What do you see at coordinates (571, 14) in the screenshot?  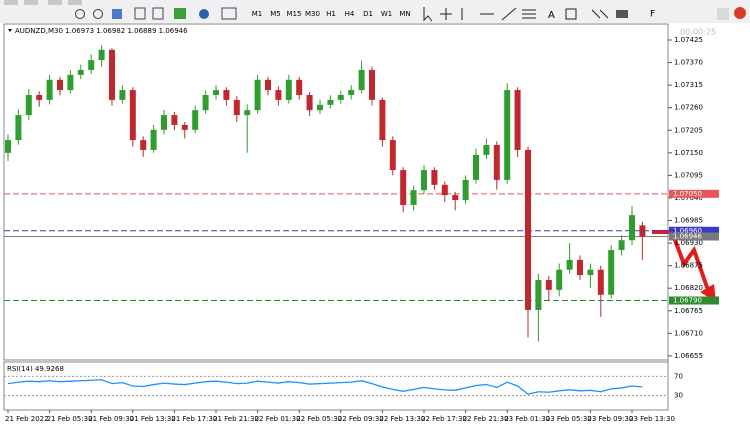 I see `label-tool` at bounding box center [571, 14].